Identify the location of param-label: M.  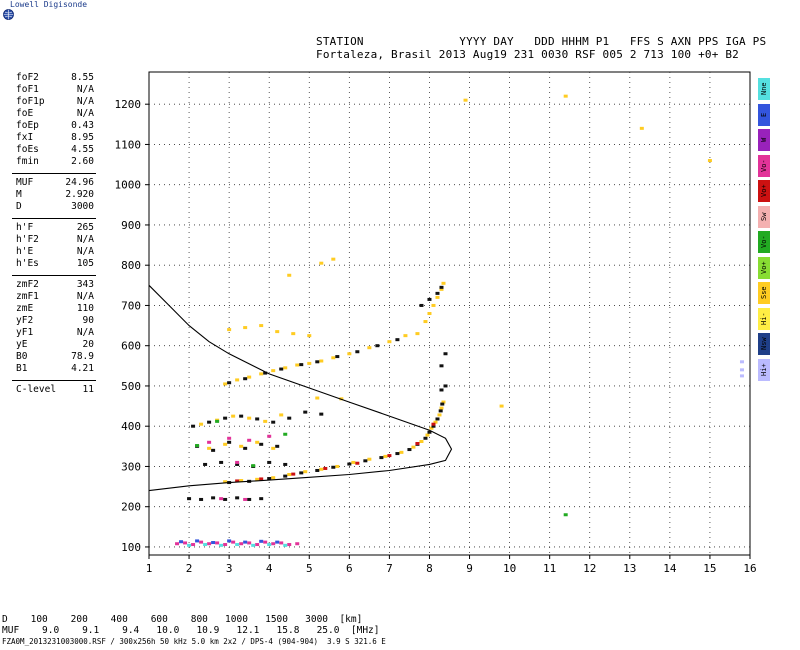
(19, 194).